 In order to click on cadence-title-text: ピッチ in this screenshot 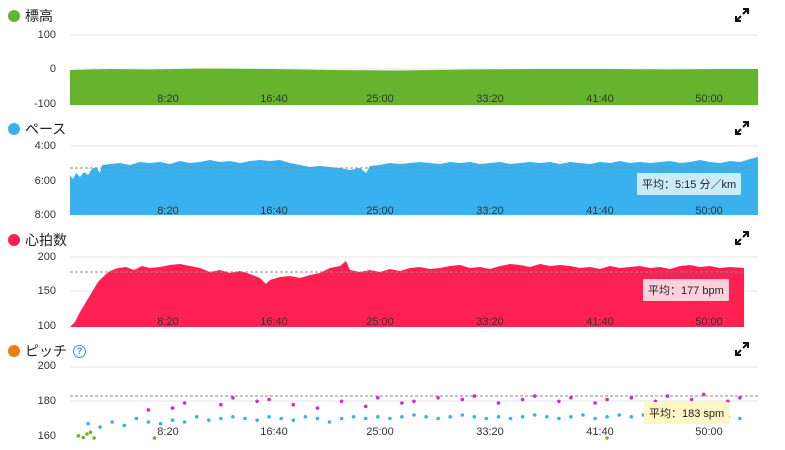, I will do `click(46, 351)`.